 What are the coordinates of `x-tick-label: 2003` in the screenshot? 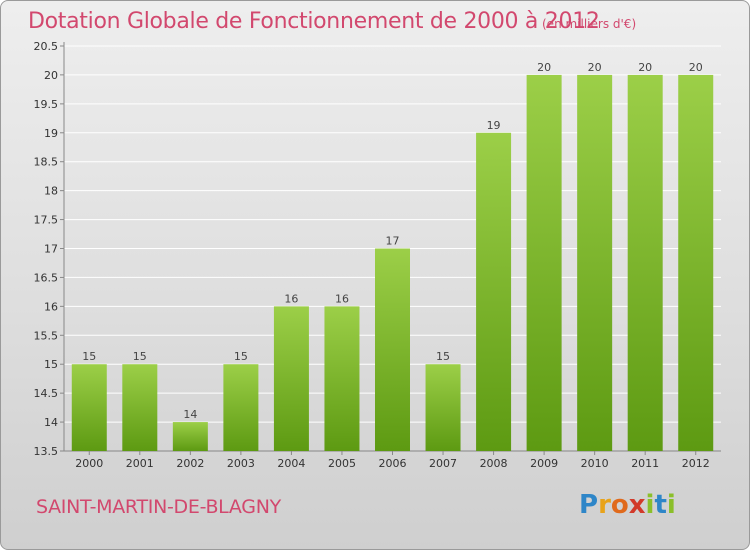 It's located at (241, 463).